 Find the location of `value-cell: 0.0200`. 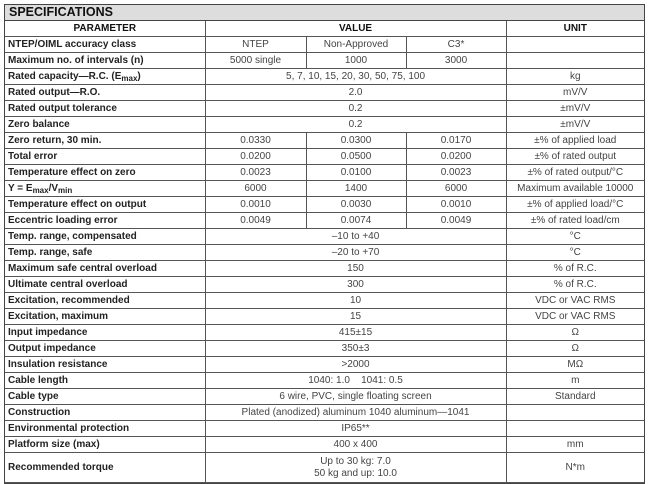

value-cell: 0.0200 is located at coordinates (255, 156).